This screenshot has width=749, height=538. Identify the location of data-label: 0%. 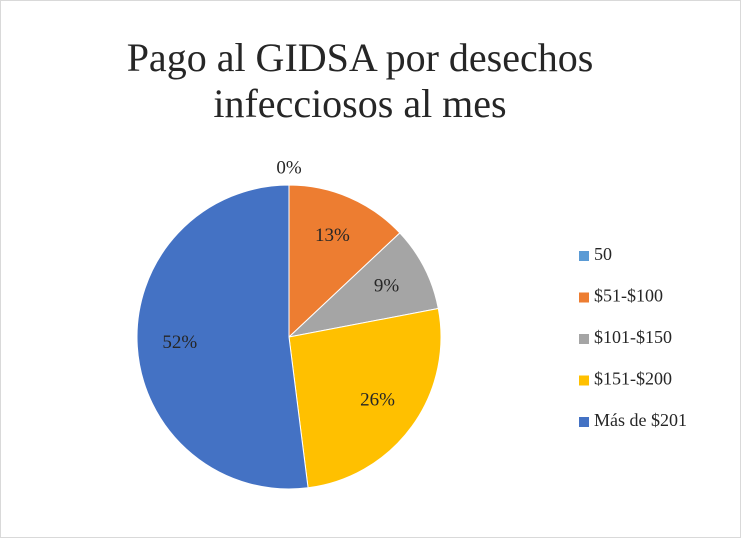
(289, 167).